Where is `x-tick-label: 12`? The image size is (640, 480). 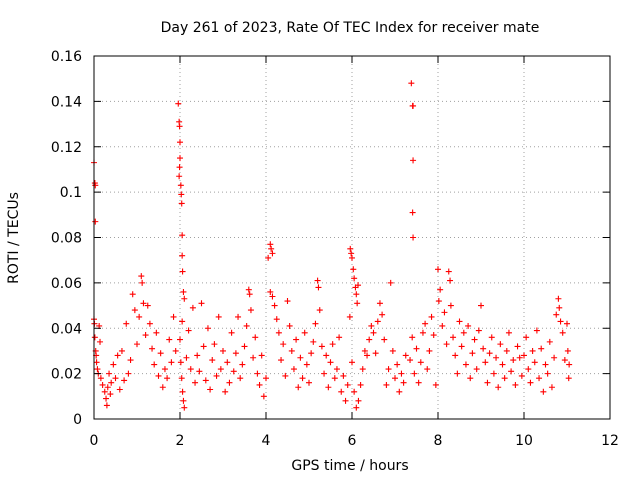 x-tick-label: 12 is located at coordinates (610, 441).